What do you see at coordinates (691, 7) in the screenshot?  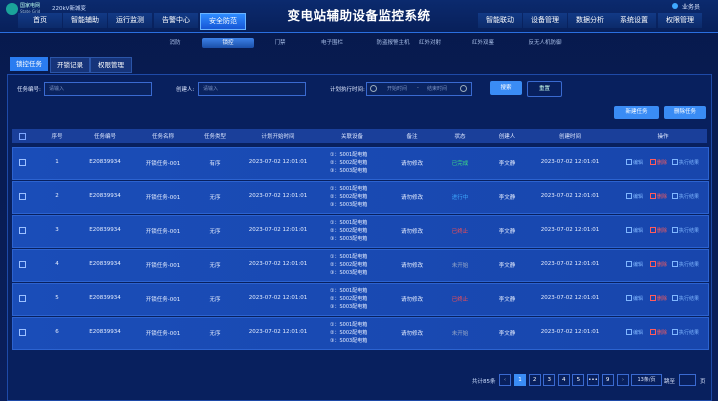 I see `user-name: 业务员` at bounding box center [691, 7].